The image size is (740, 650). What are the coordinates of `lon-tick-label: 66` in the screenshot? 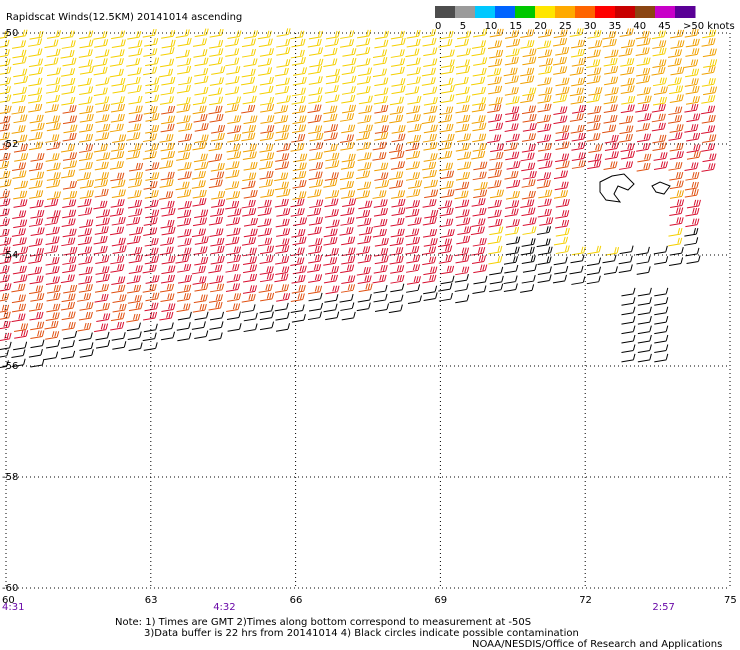 It's located at (296, 600).